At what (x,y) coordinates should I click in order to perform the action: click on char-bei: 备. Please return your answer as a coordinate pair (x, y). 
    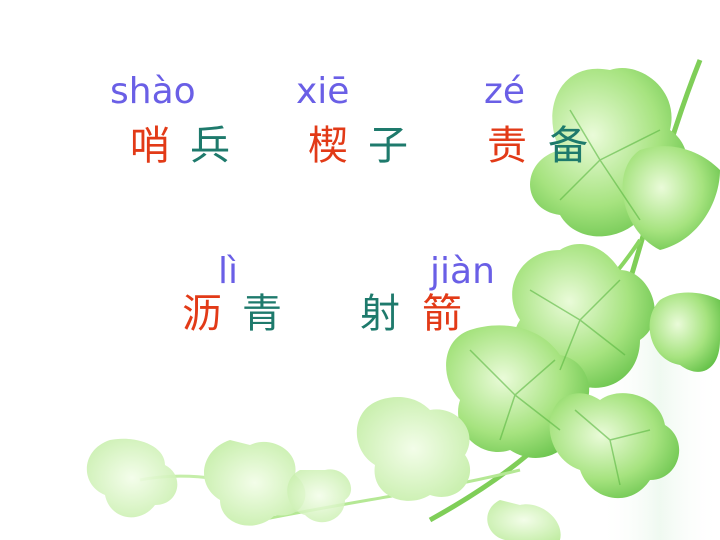
    Looking at the image, I should click on (568, 146).